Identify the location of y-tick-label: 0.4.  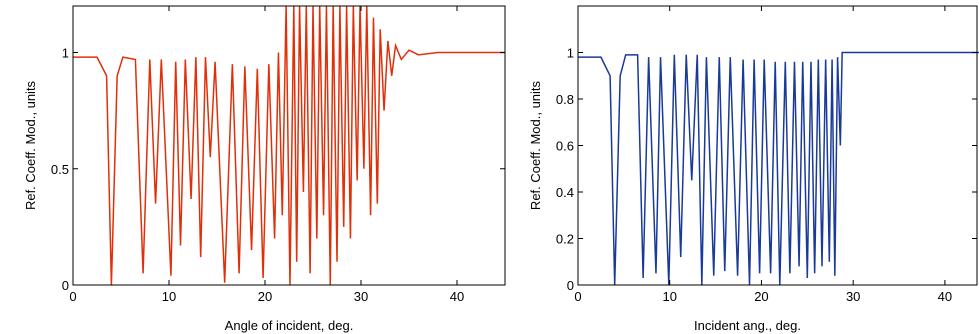
(565, 192).